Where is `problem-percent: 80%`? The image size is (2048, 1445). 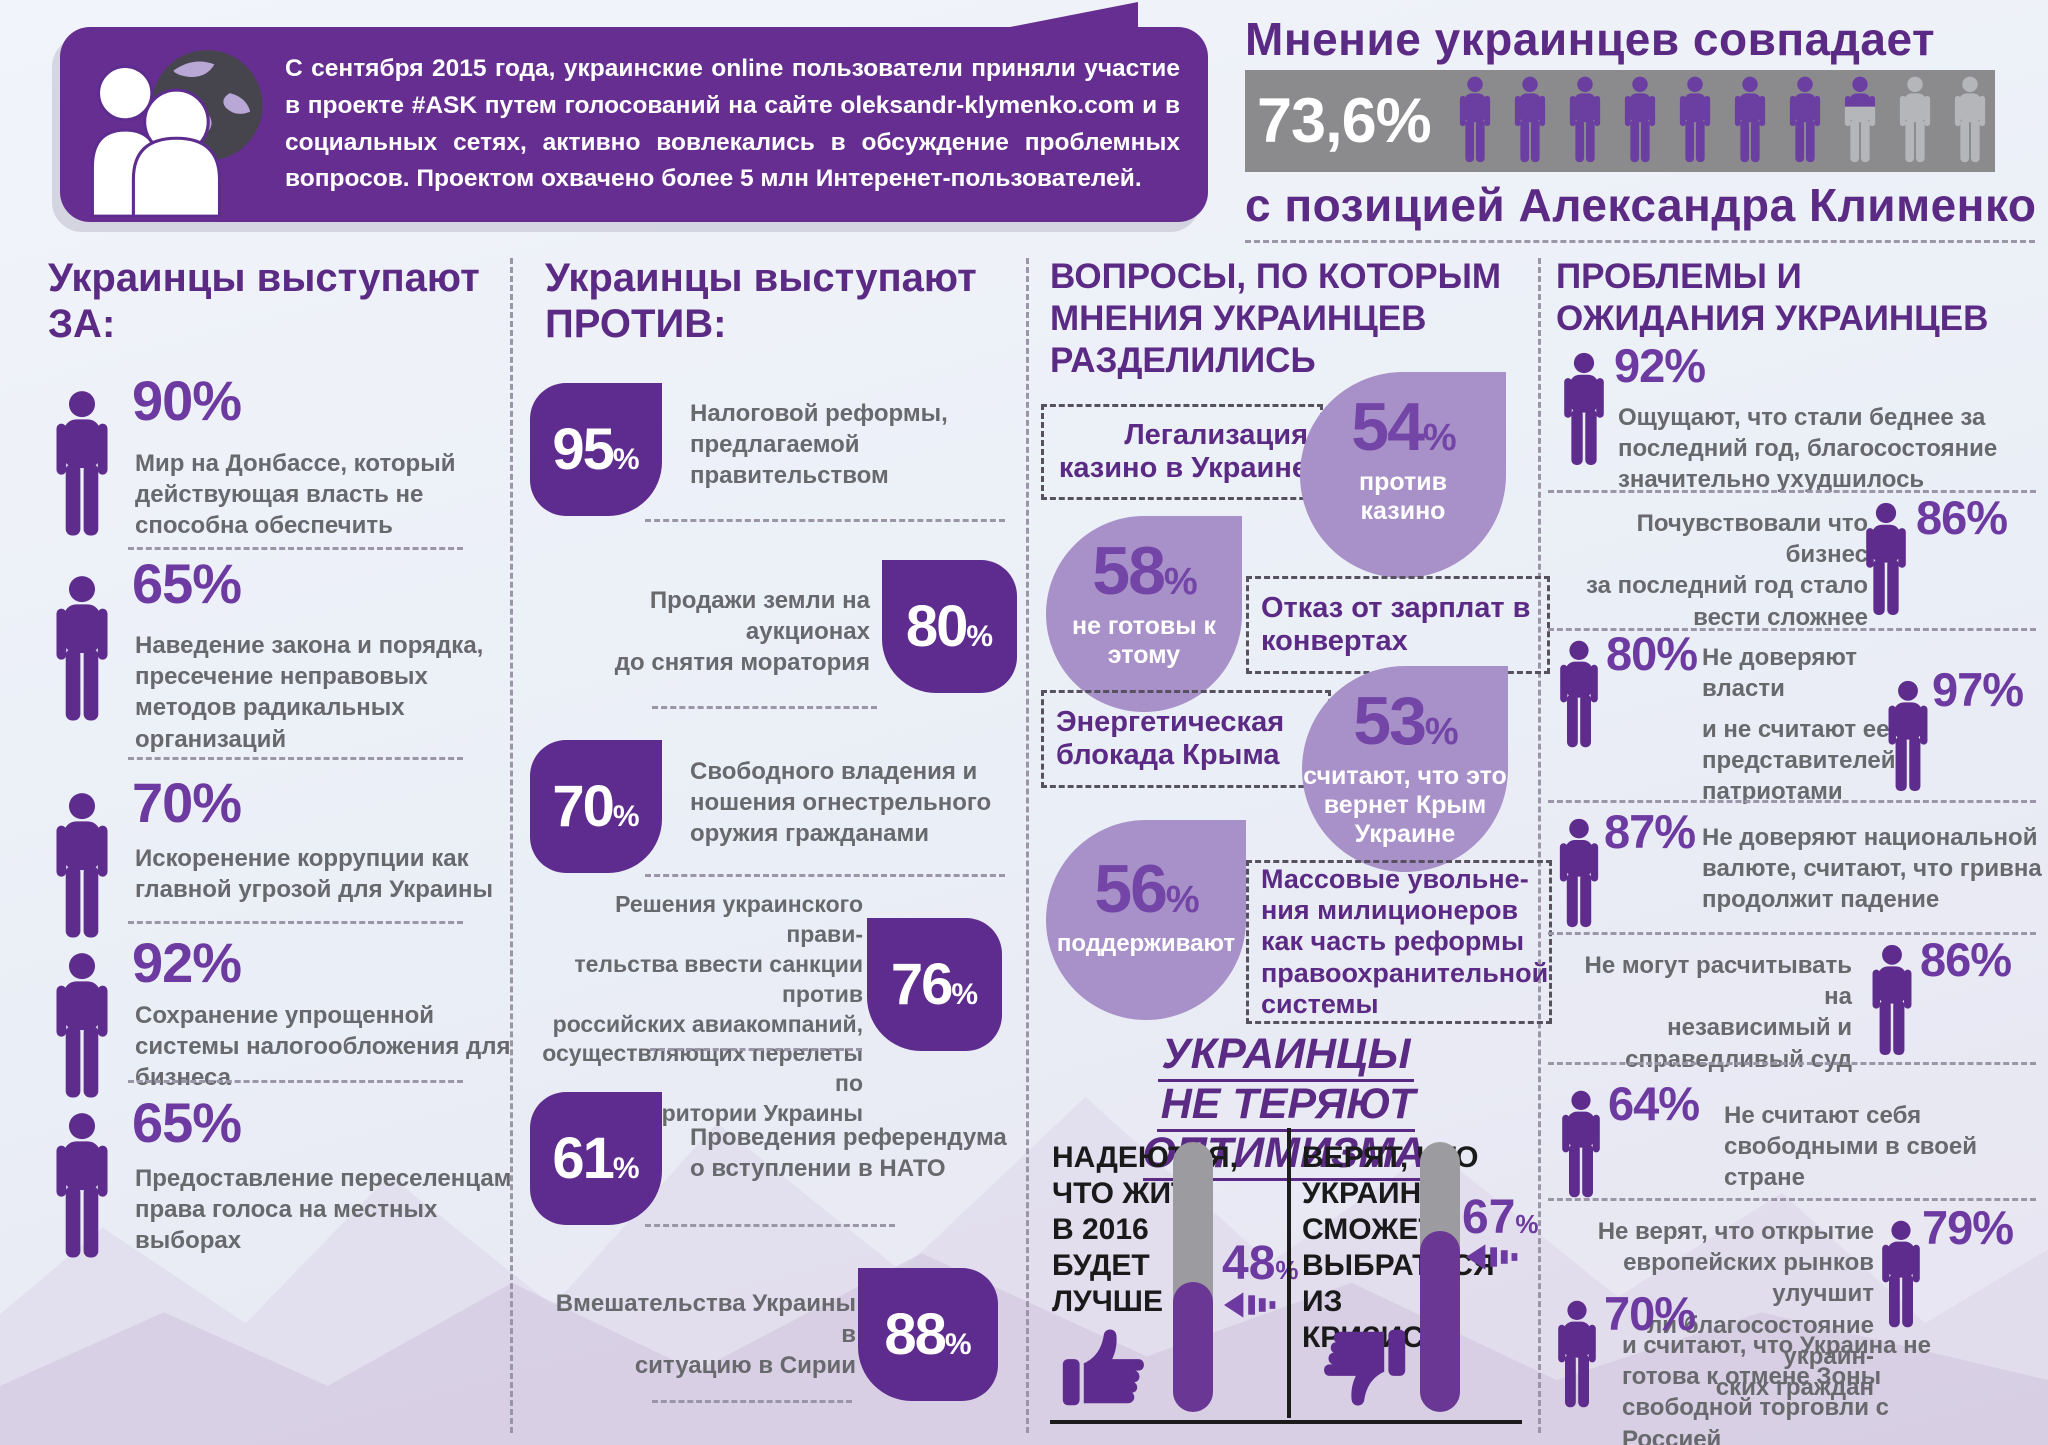 problem-percent: 80% is located at coordinates (1652, 653).